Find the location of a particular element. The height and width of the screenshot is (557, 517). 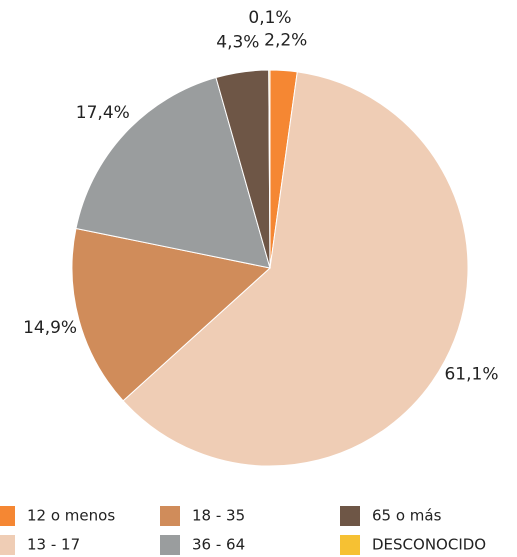

data-label: 17,4% is located at coordinates (103, 113).